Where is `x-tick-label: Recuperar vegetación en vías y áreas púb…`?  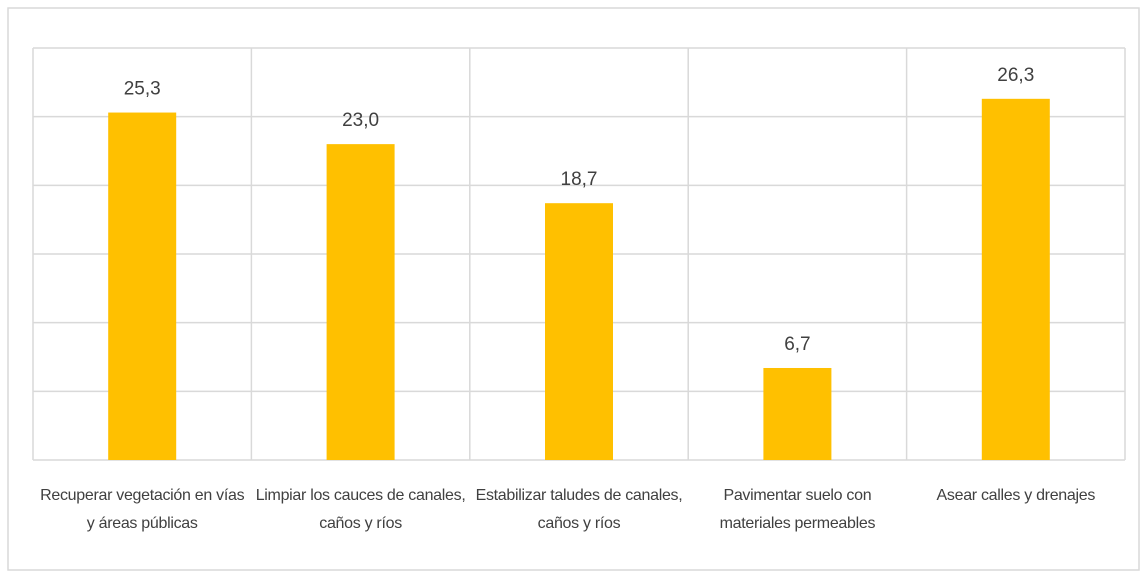 x-tick-label: Recuperar vegetación en vías y áreas púb… is located at coordinates (142, 509).